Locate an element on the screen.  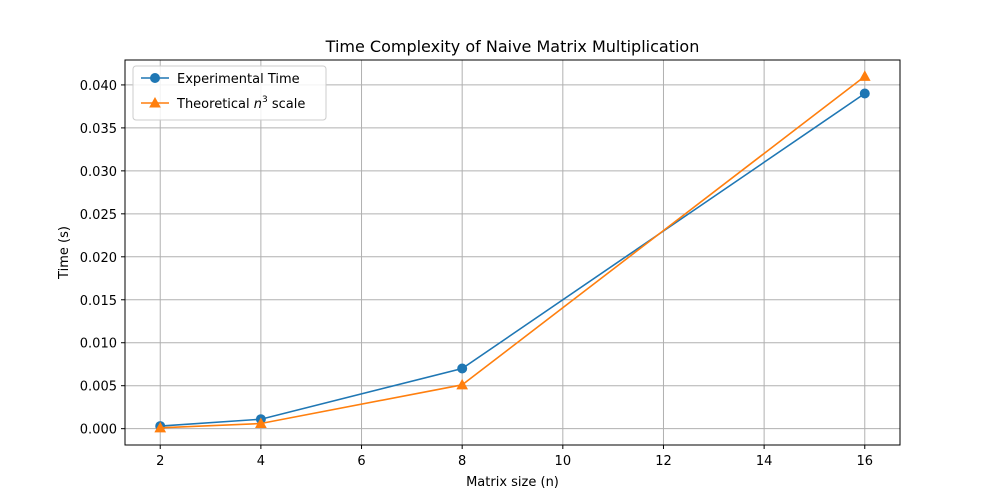
y-axis-title: Time (s) is located at coordinates (64, 253).